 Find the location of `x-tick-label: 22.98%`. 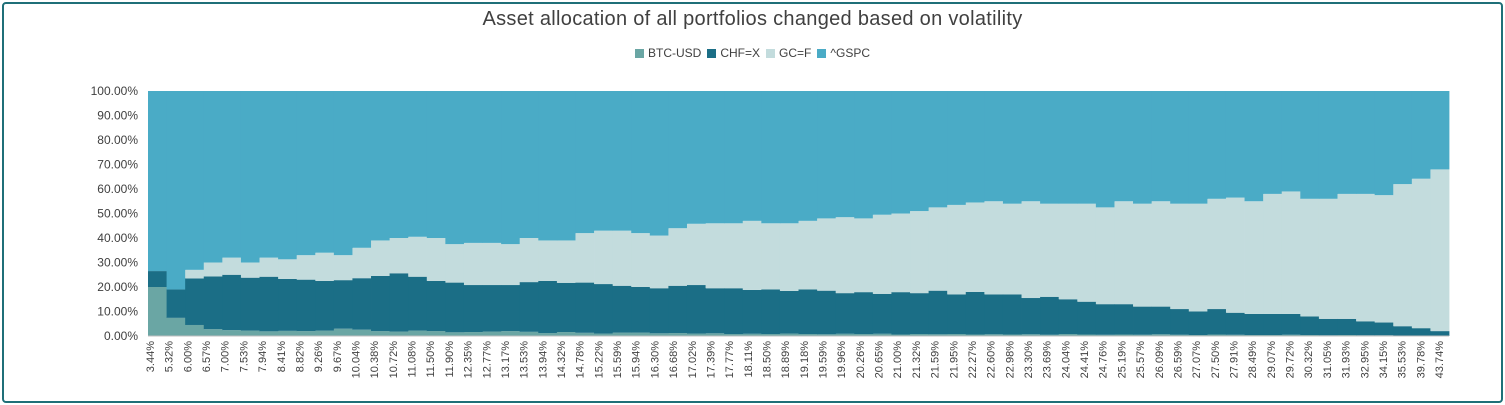

x-tick-label: 22.98% is located at coordinates (1010, 360).